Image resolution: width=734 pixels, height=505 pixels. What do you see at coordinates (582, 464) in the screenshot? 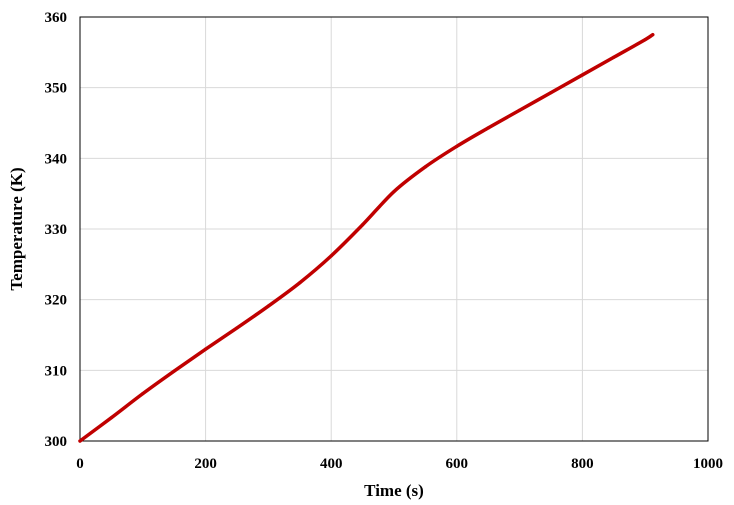
I see `x-tick-label: 800` at bounding box center [582, 464].